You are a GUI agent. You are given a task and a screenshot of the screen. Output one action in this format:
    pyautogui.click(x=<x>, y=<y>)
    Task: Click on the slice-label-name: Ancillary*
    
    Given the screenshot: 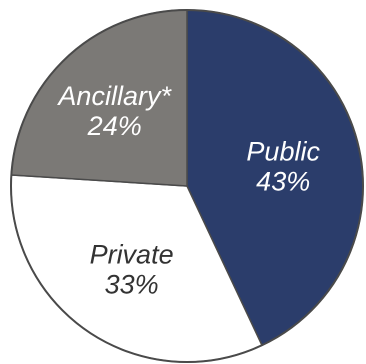 What is the action you would take?
    pyautogui.click(x=114, y=96)
    